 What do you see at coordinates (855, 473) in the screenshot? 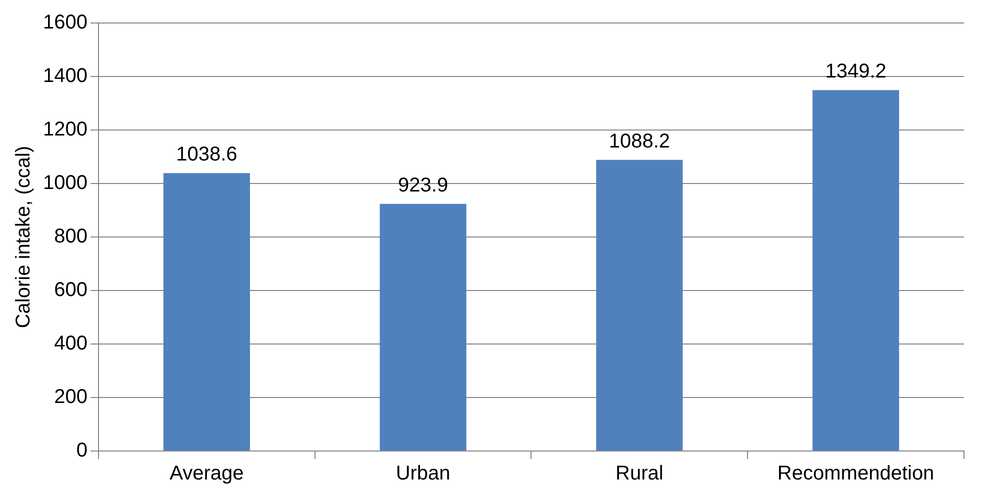
I see `x-tick-label: Recommendetion` at bounding box center [855, 473].